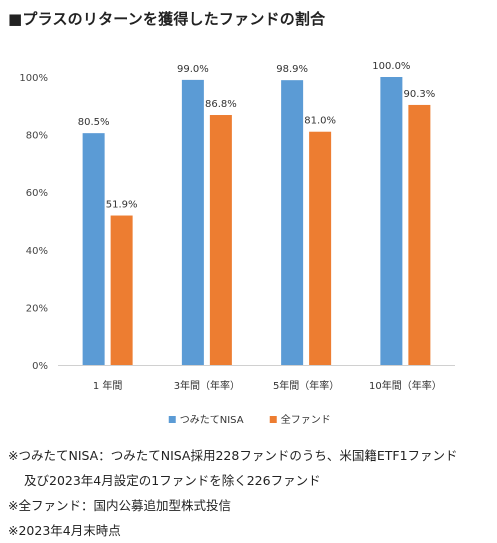 This screenshot has width=497, height=543. What do you see at coordinates (212, 420) in the screenshot?
I see `legend-label: つみたてNISA` at bounding box center [212, 420].